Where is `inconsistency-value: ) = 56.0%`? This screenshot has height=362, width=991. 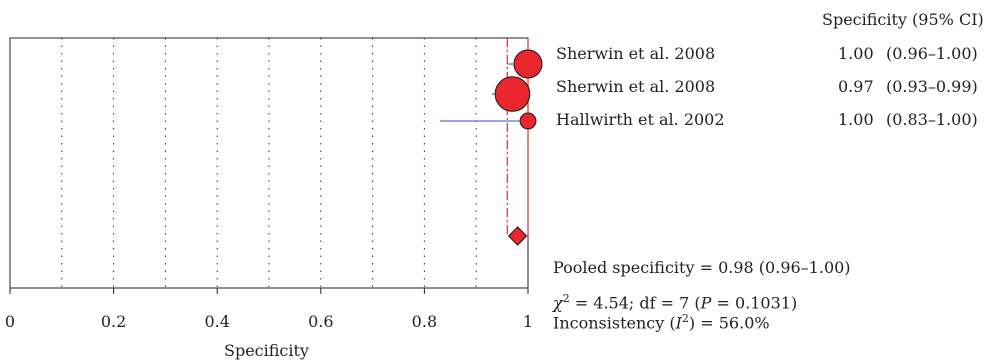
inconsistency-value: ) = 56.0% is located at coordinates (729, 323).